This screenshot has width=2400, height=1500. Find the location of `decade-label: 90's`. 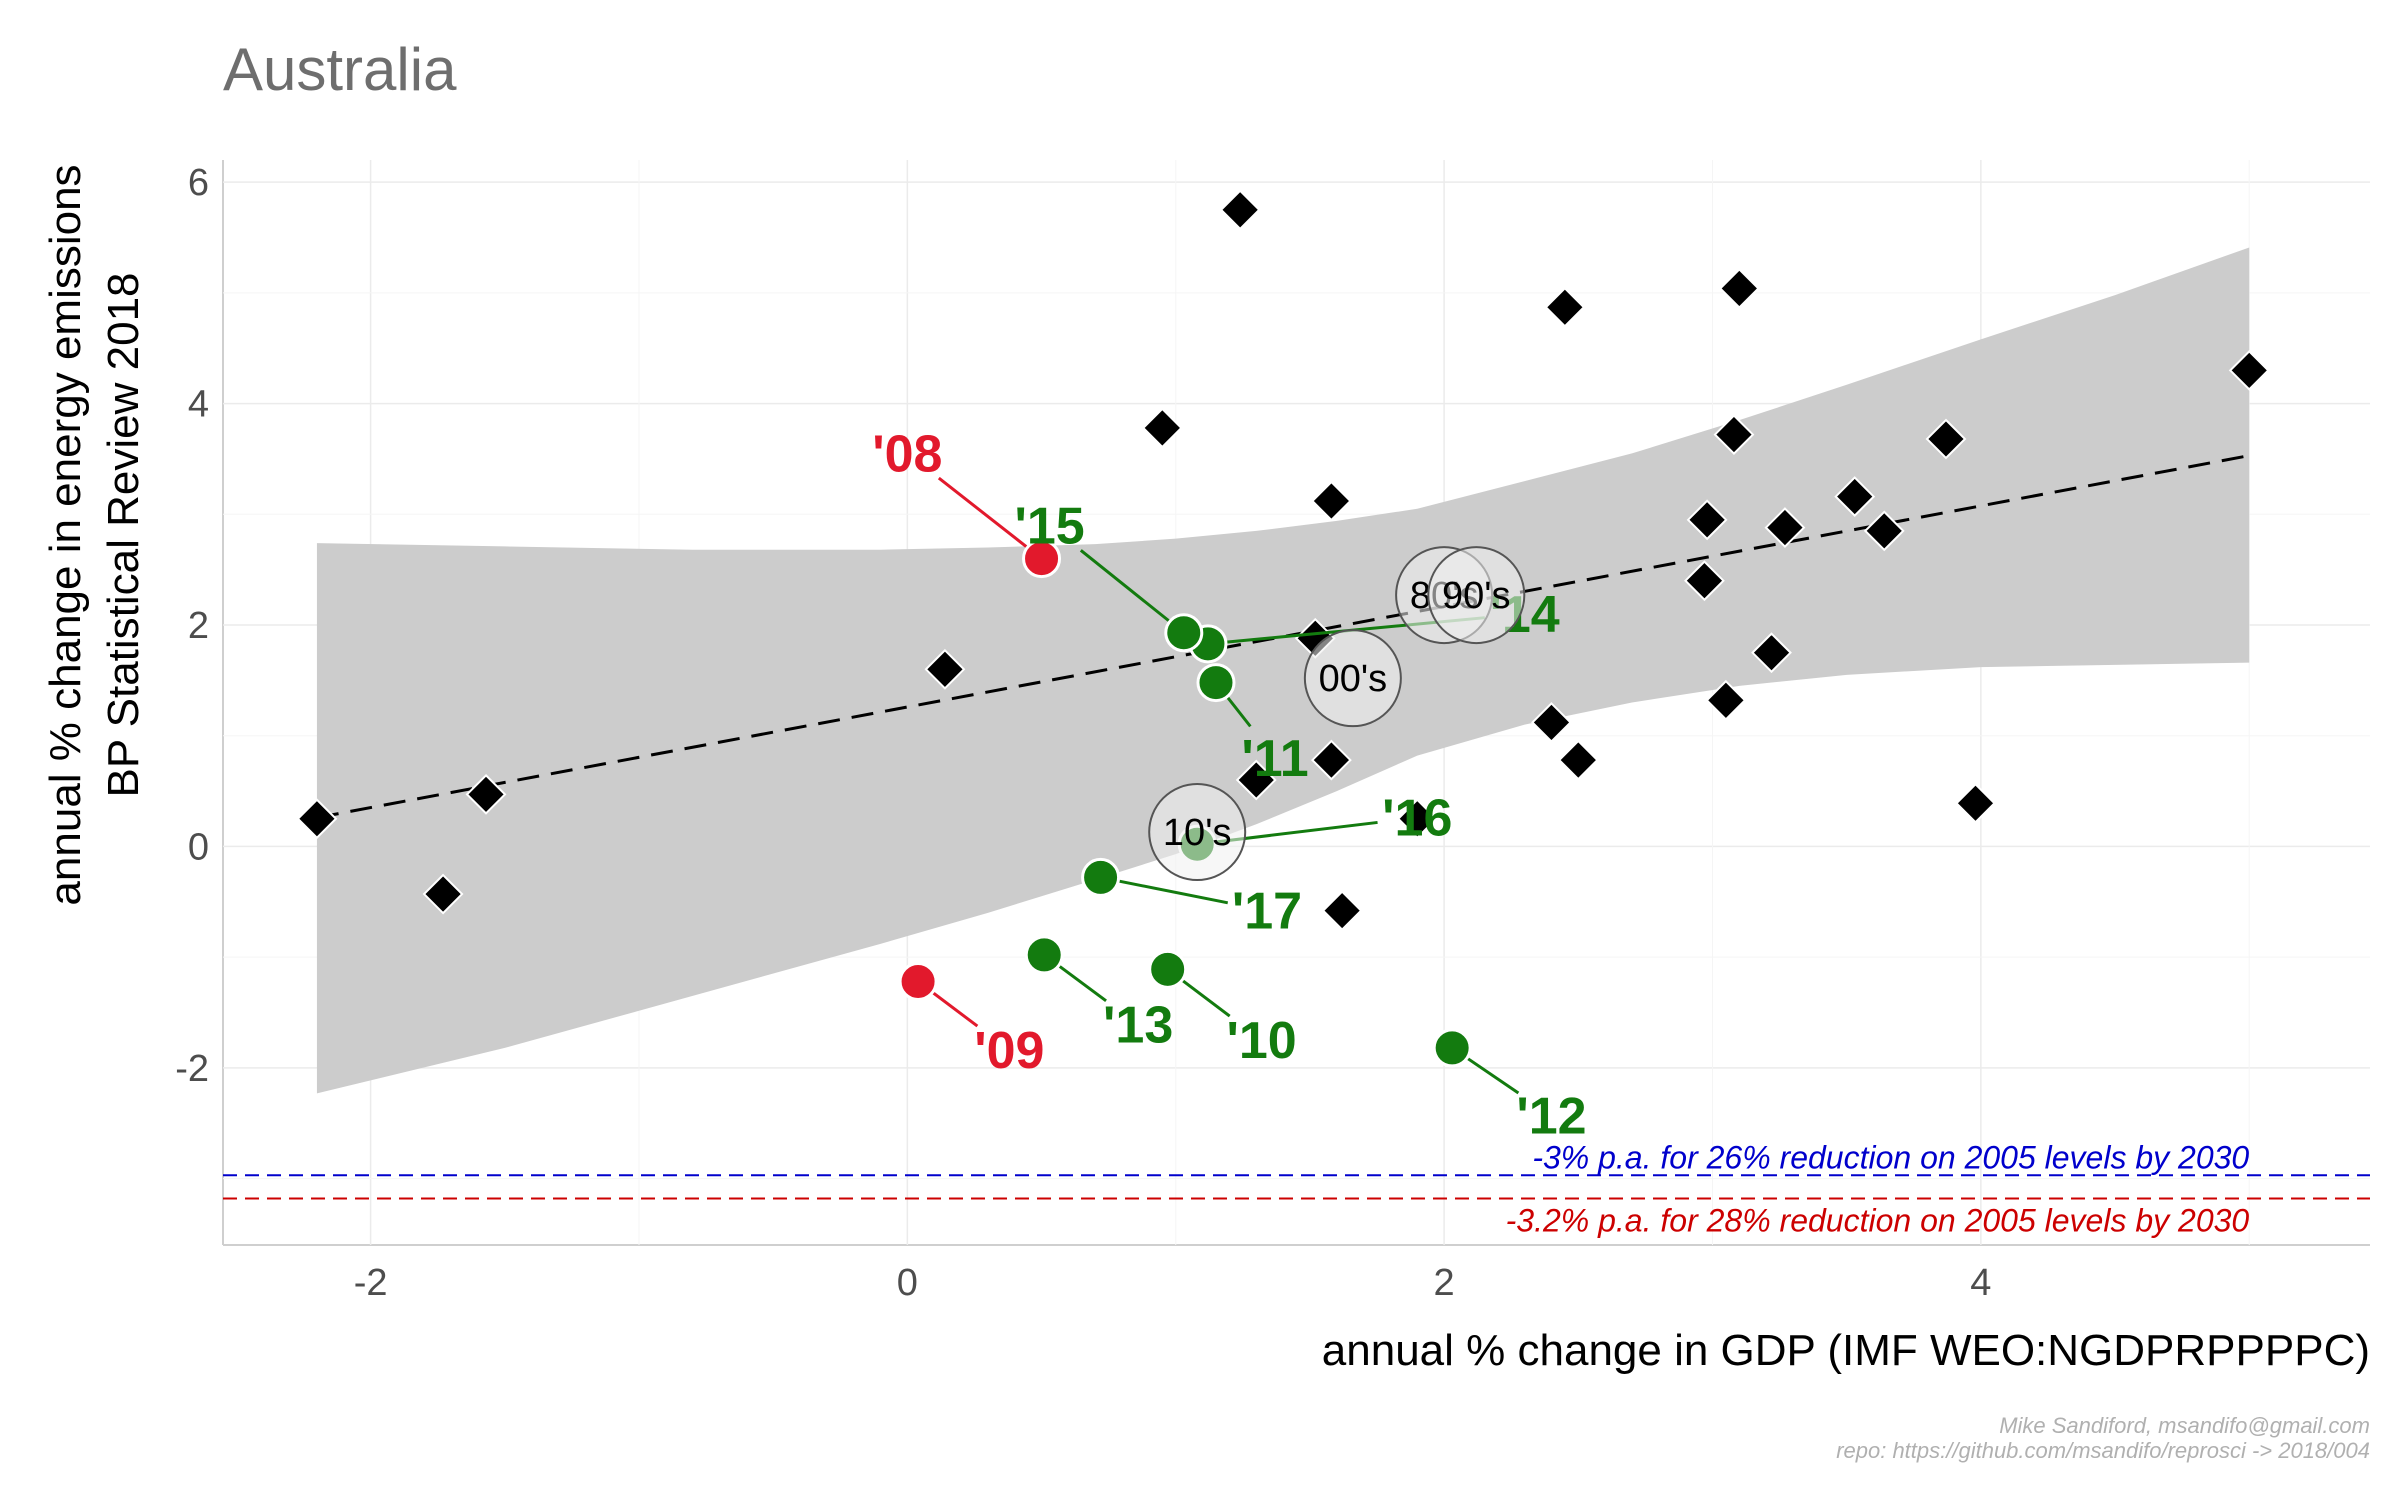

decade-label: 90's is located at coordinates (1476, 596).